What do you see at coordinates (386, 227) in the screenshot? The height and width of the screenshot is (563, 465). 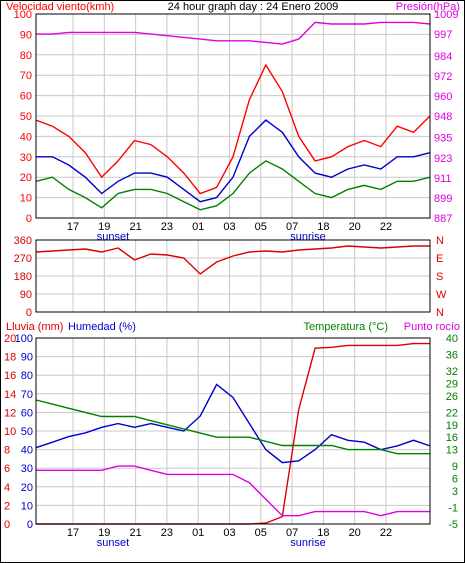 I see `wind-x-tick-label: 22` at bounding box center [386, 227].